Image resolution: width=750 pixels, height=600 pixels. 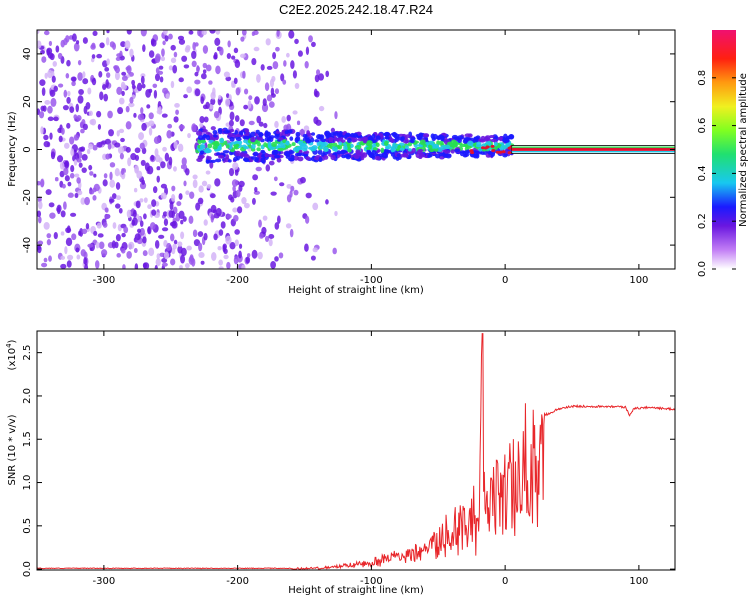 What do you see at coordinates (505, 581) in the screenshot?
I see `snr-xtick-label: 0` at bounding box center [505, 581].